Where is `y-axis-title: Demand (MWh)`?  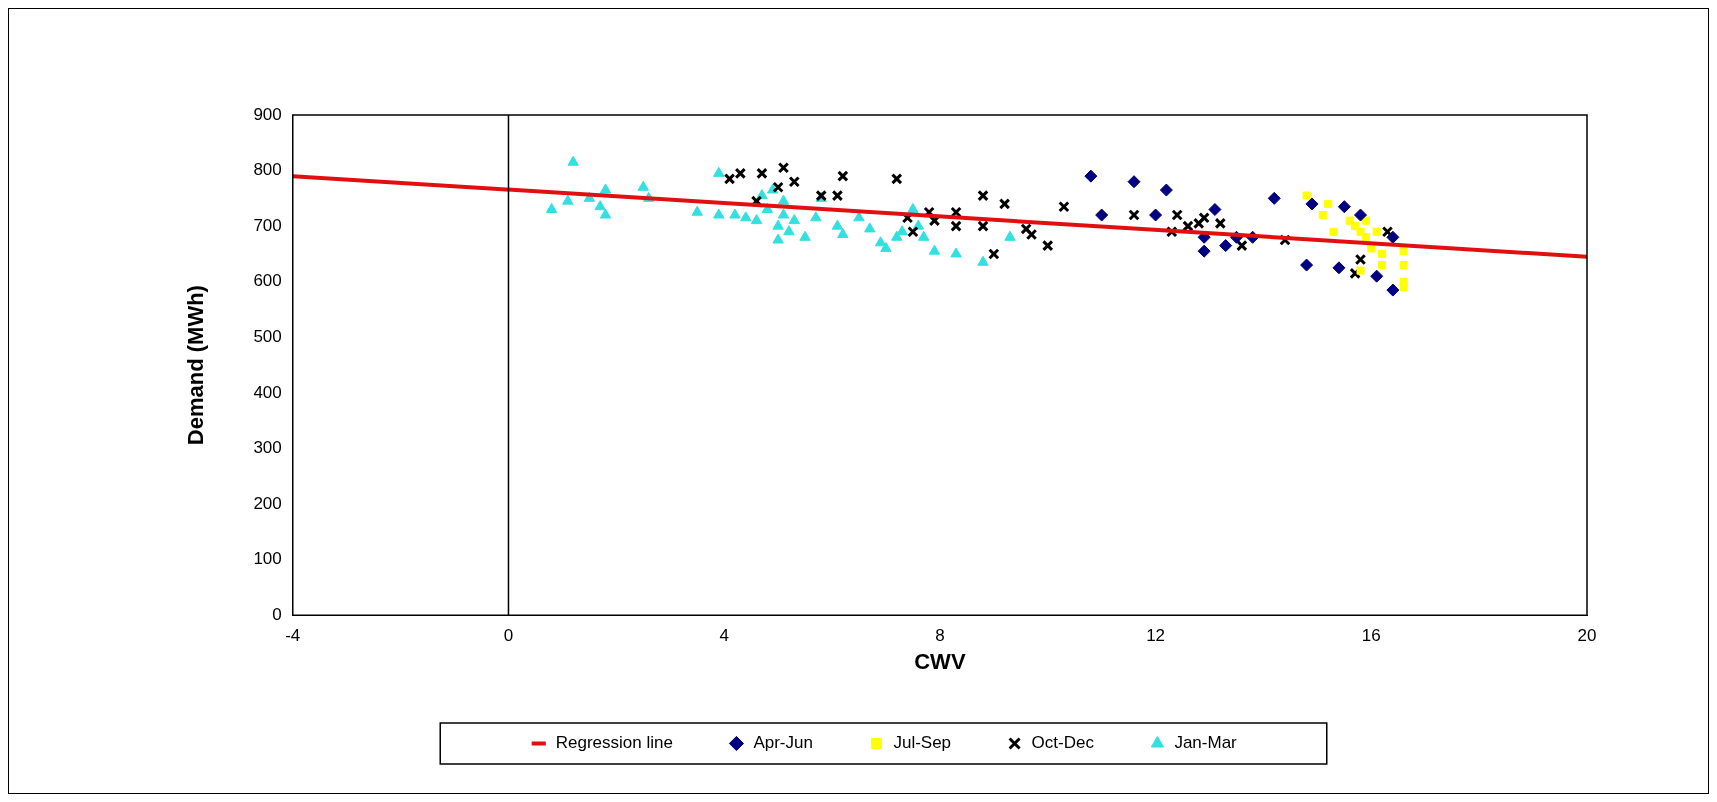 y-axis-title: Demand (MWh) is located at coordinates (196, 365).